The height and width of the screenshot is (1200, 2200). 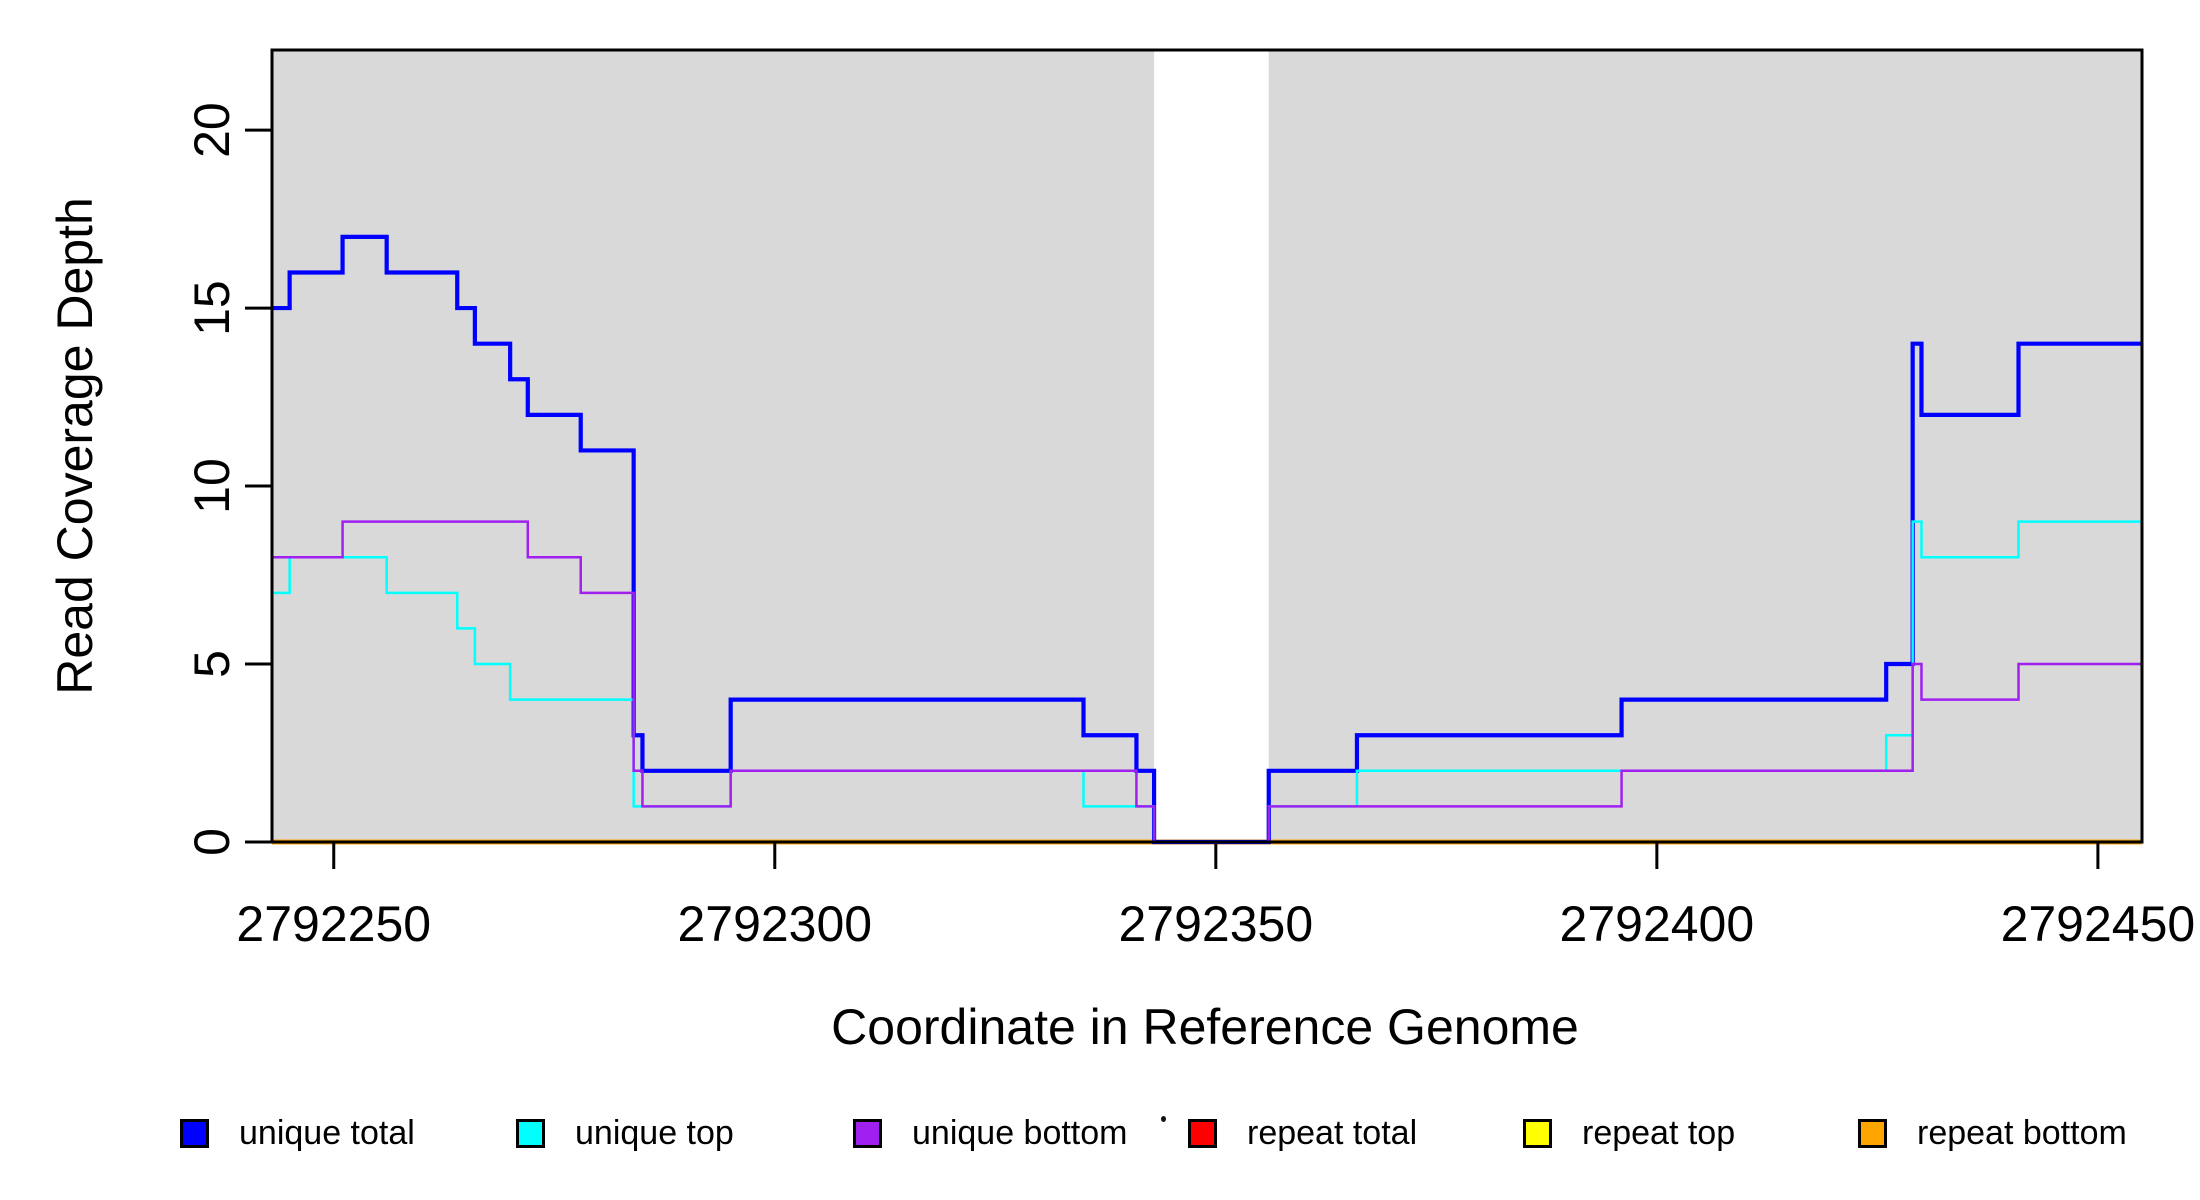 What do you see at coordinates (212, 842) in the screenshot?
I see `y-tick-label: 0` at bounding box center [212, 842].